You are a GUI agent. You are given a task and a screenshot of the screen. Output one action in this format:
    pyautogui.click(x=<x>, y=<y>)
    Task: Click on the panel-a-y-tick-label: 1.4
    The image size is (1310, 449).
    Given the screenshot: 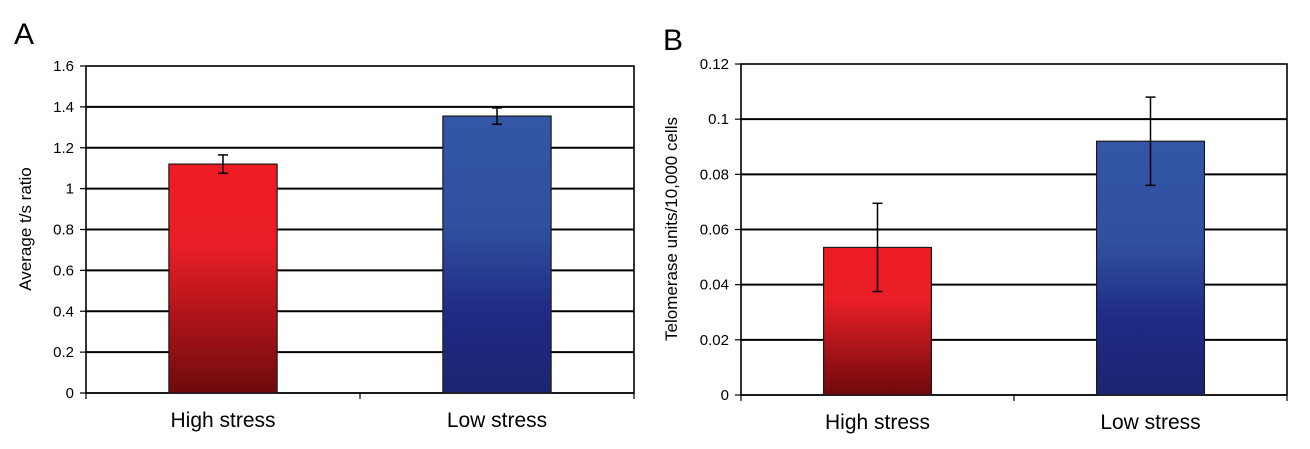 What is the action you would take?
    pyautogui.click(x=63, y=107)
    